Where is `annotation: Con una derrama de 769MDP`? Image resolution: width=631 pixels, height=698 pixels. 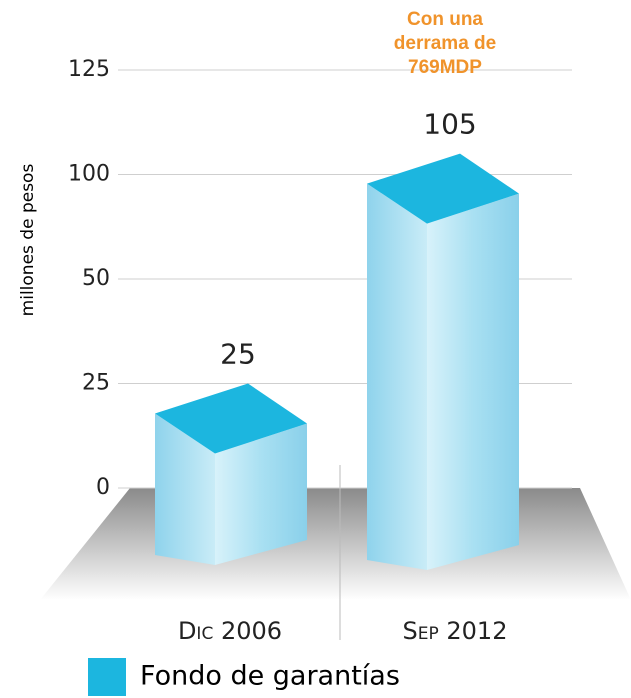
annotation: Con una derrama de 769MDP is located at coordinates (445, 43).